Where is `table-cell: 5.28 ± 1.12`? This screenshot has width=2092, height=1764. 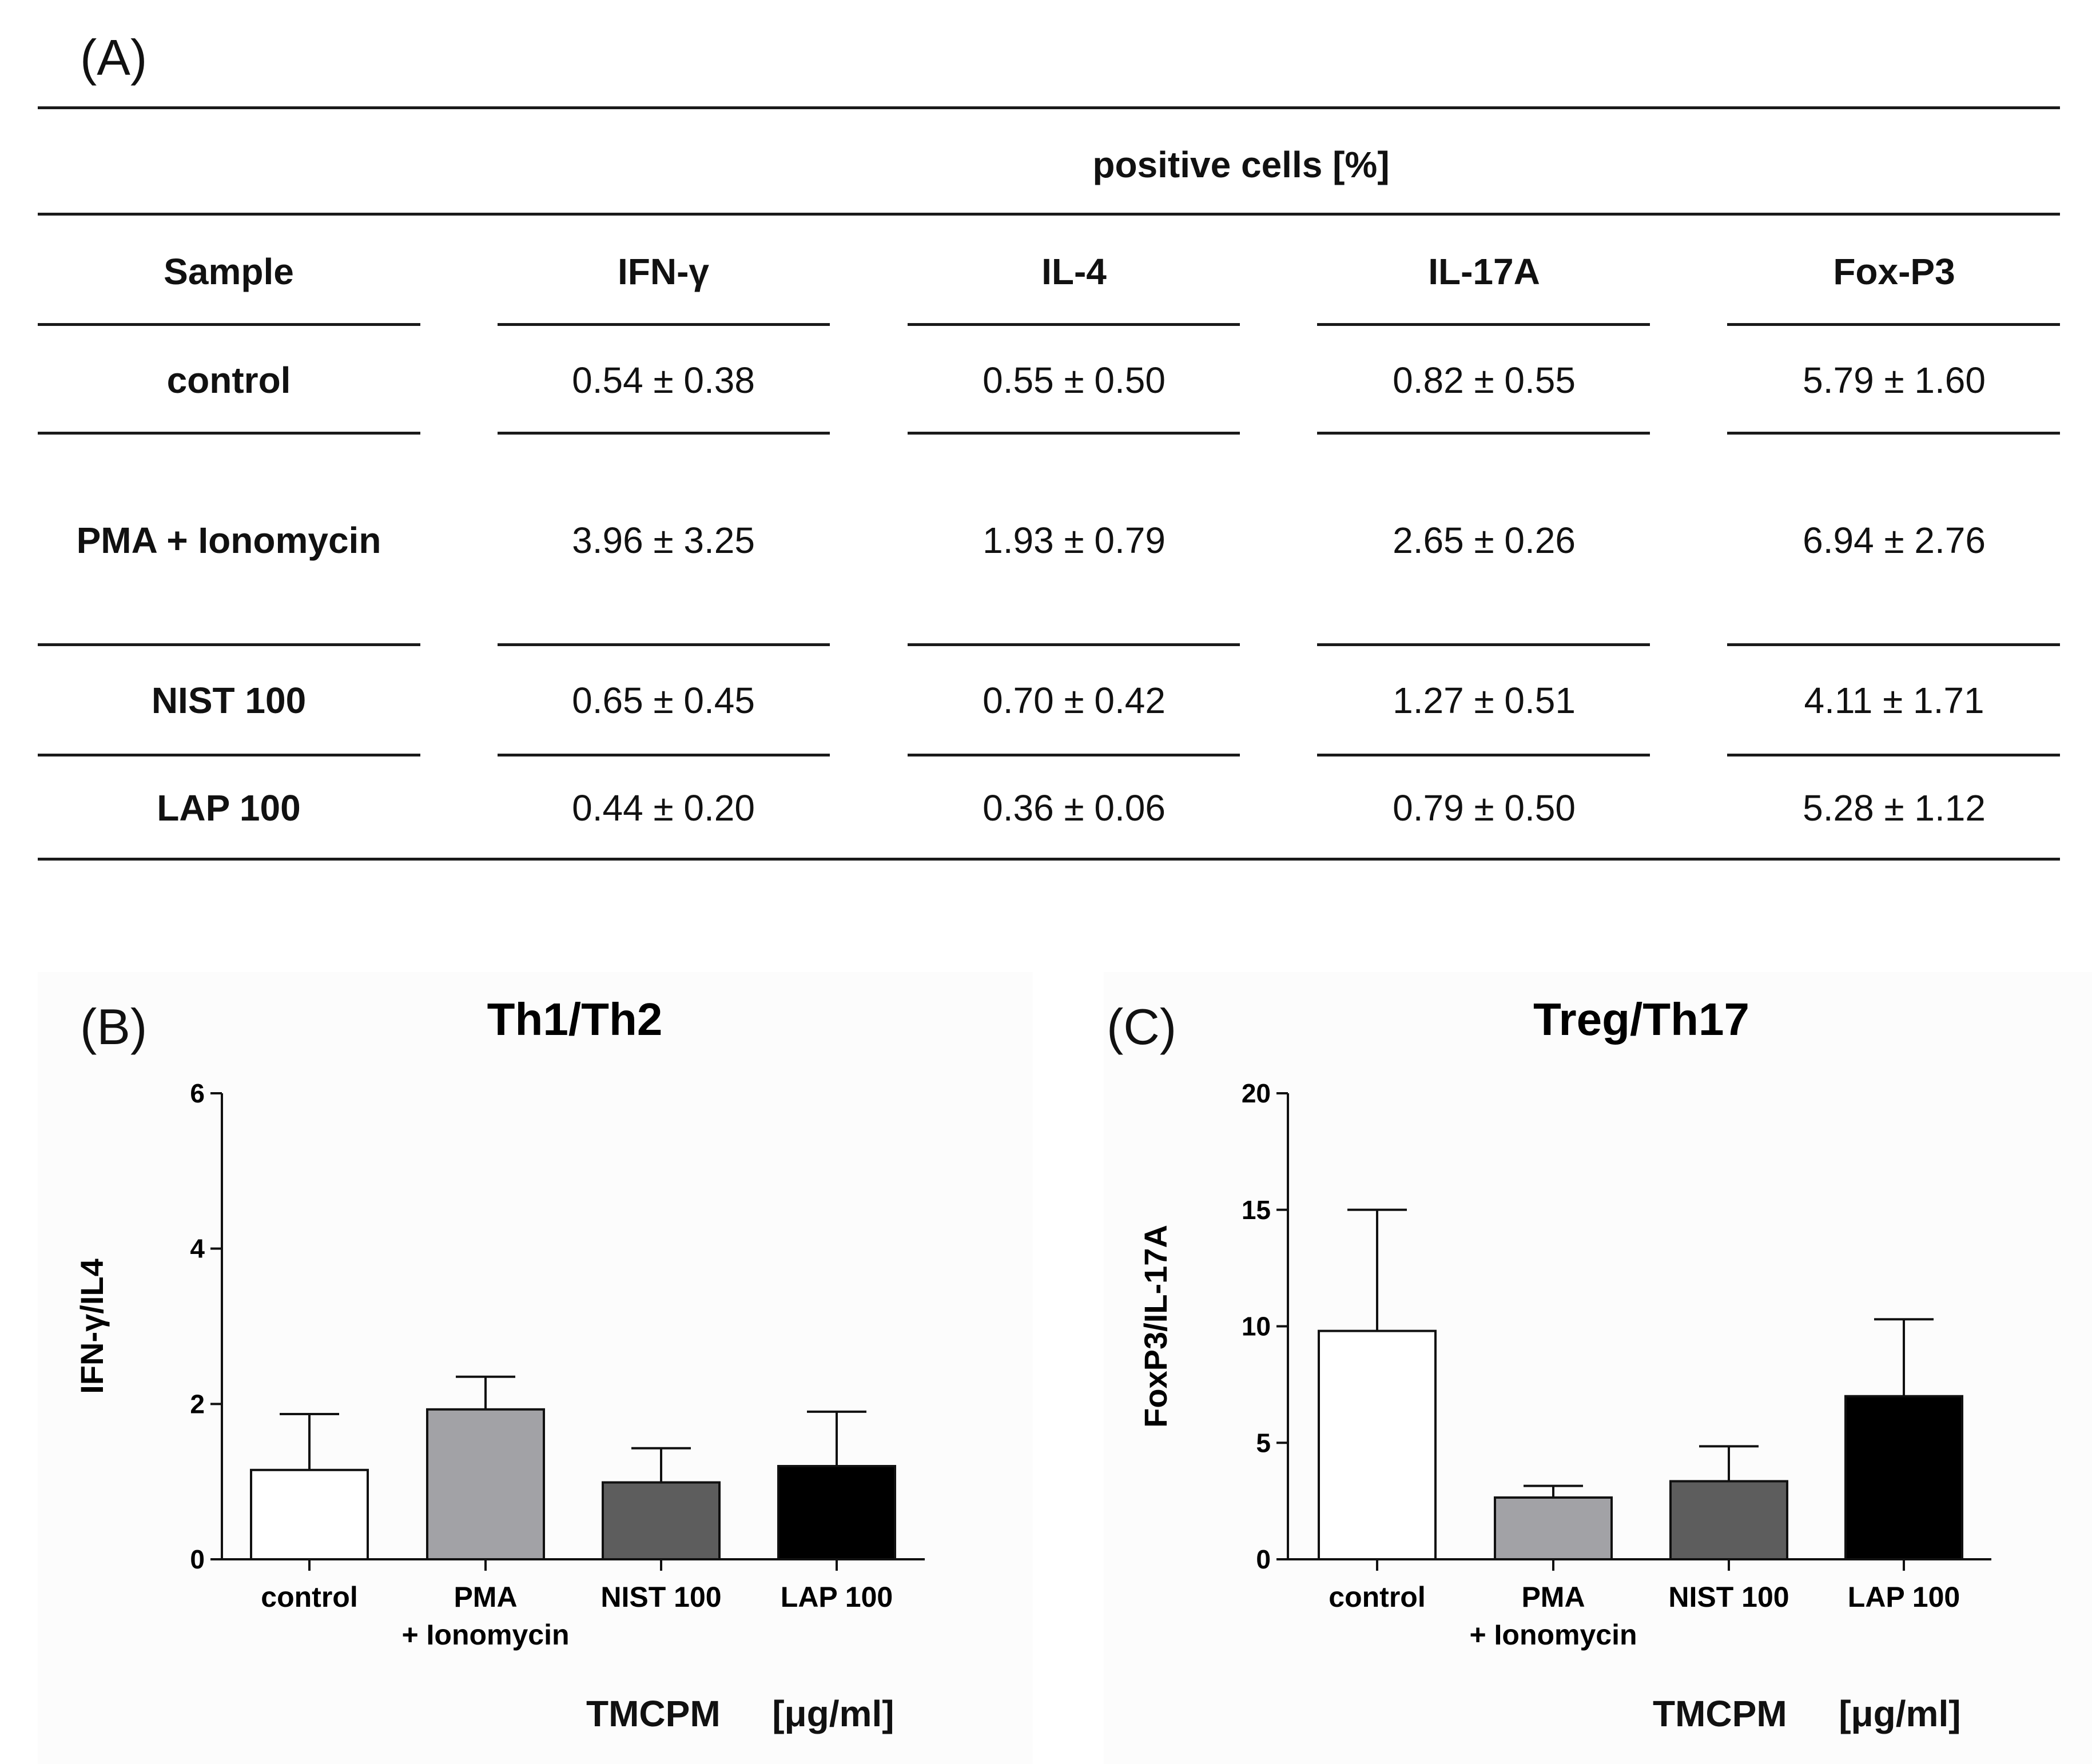 table-cell: 5.28 ± 1.12 is located at coordinates (1894, 808).